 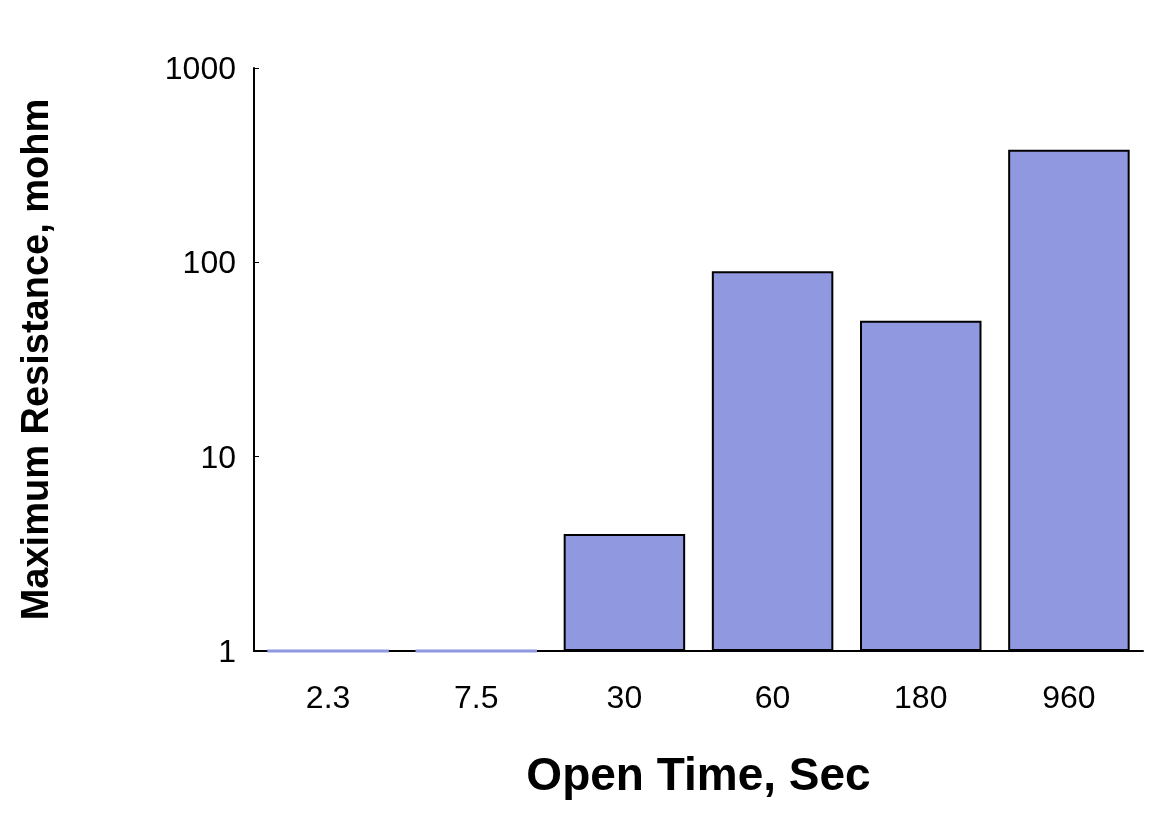 What do you see at coordinates (200, 68) in the screenshot?
I see `y-tick-label: 1000` at bounding box center [200, 68].